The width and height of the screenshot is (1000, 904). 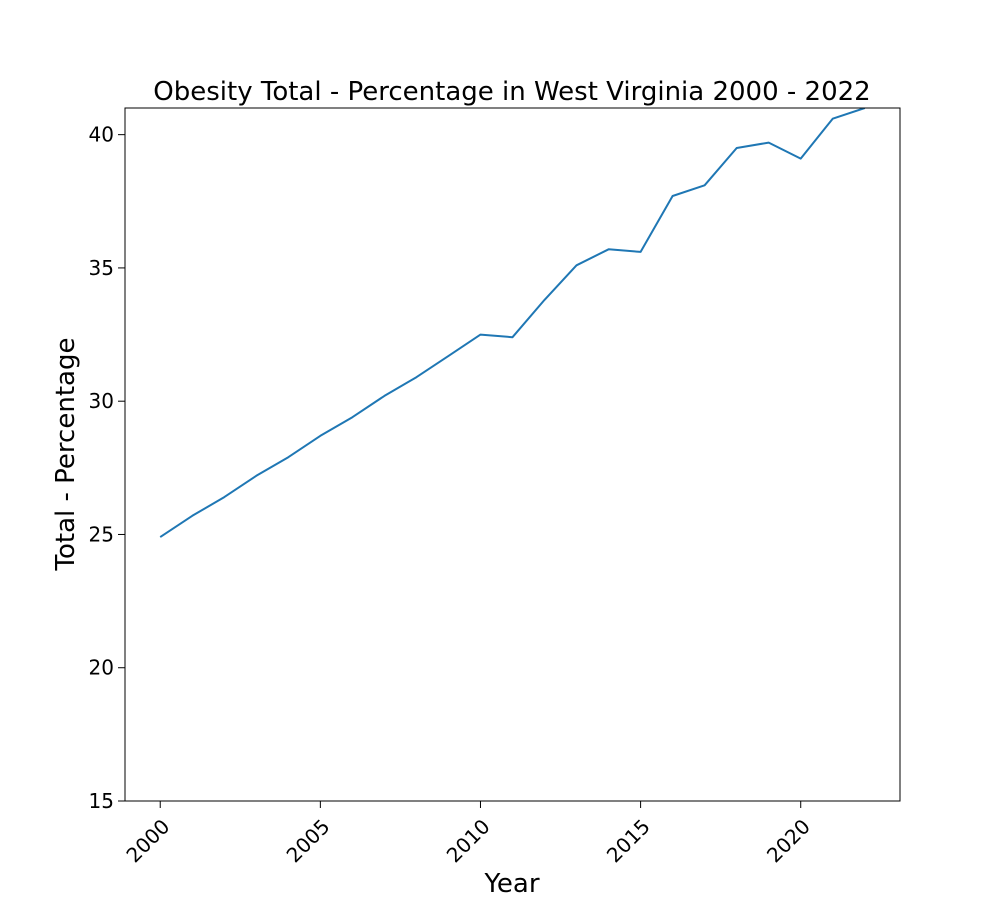 I want to click on y-tick-label: 15, so click(x=101, y=801).